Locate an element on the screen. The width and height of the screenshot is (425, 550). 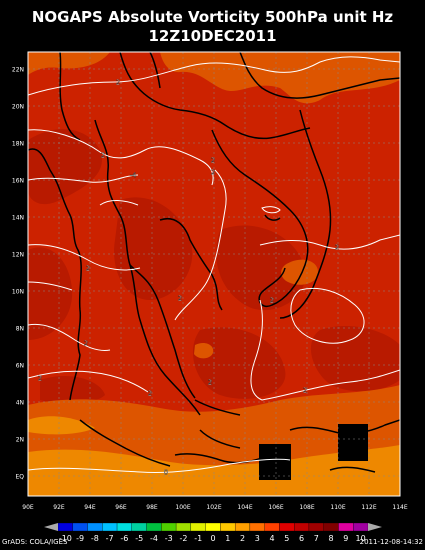
lat-label: 20N is located at coordinates (18, 107).